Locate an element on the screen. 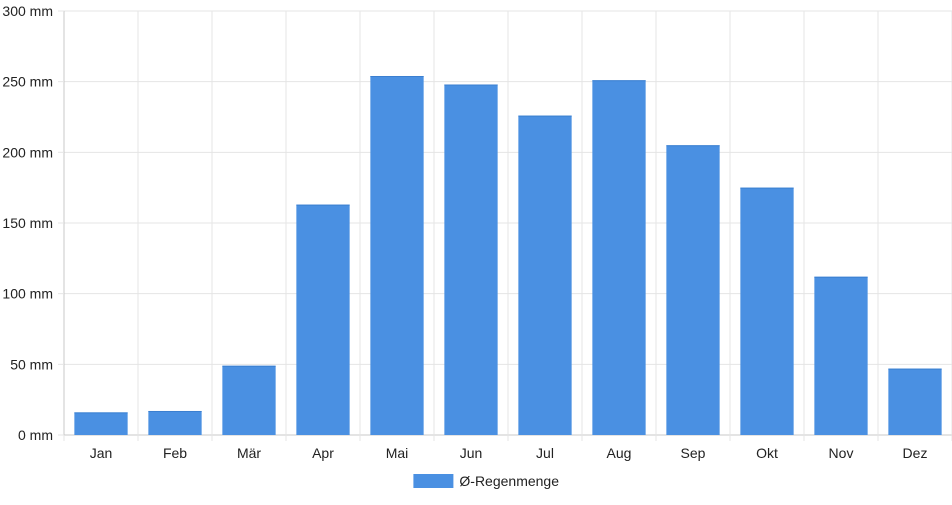  y-tick-label: 250 mm is located at coordinates (27, 82).